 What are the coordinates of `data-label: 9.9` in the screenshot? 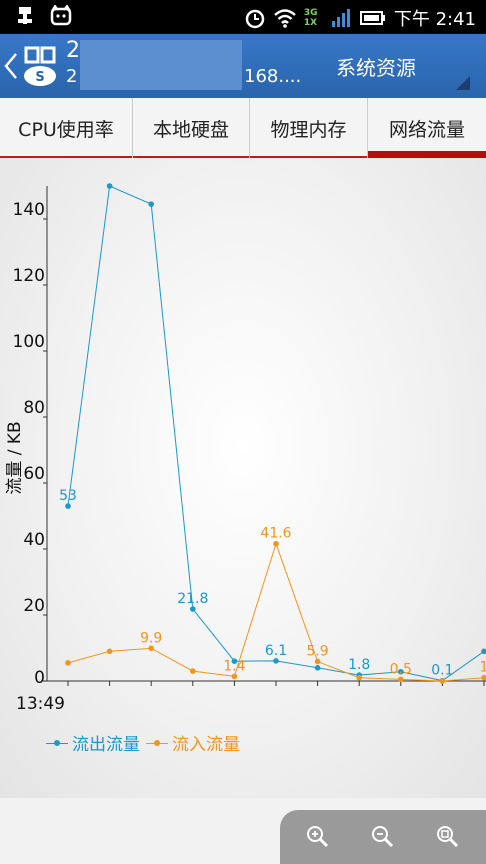 It's located at (151, 638).